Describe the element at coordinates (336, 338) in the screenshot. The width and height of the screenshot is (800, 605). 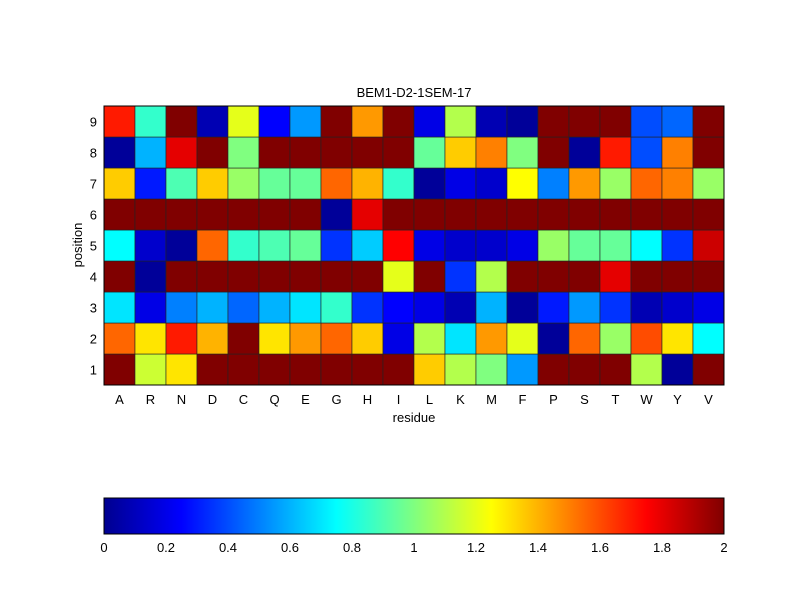
I see `heatmap-cell-2-G` at that location.